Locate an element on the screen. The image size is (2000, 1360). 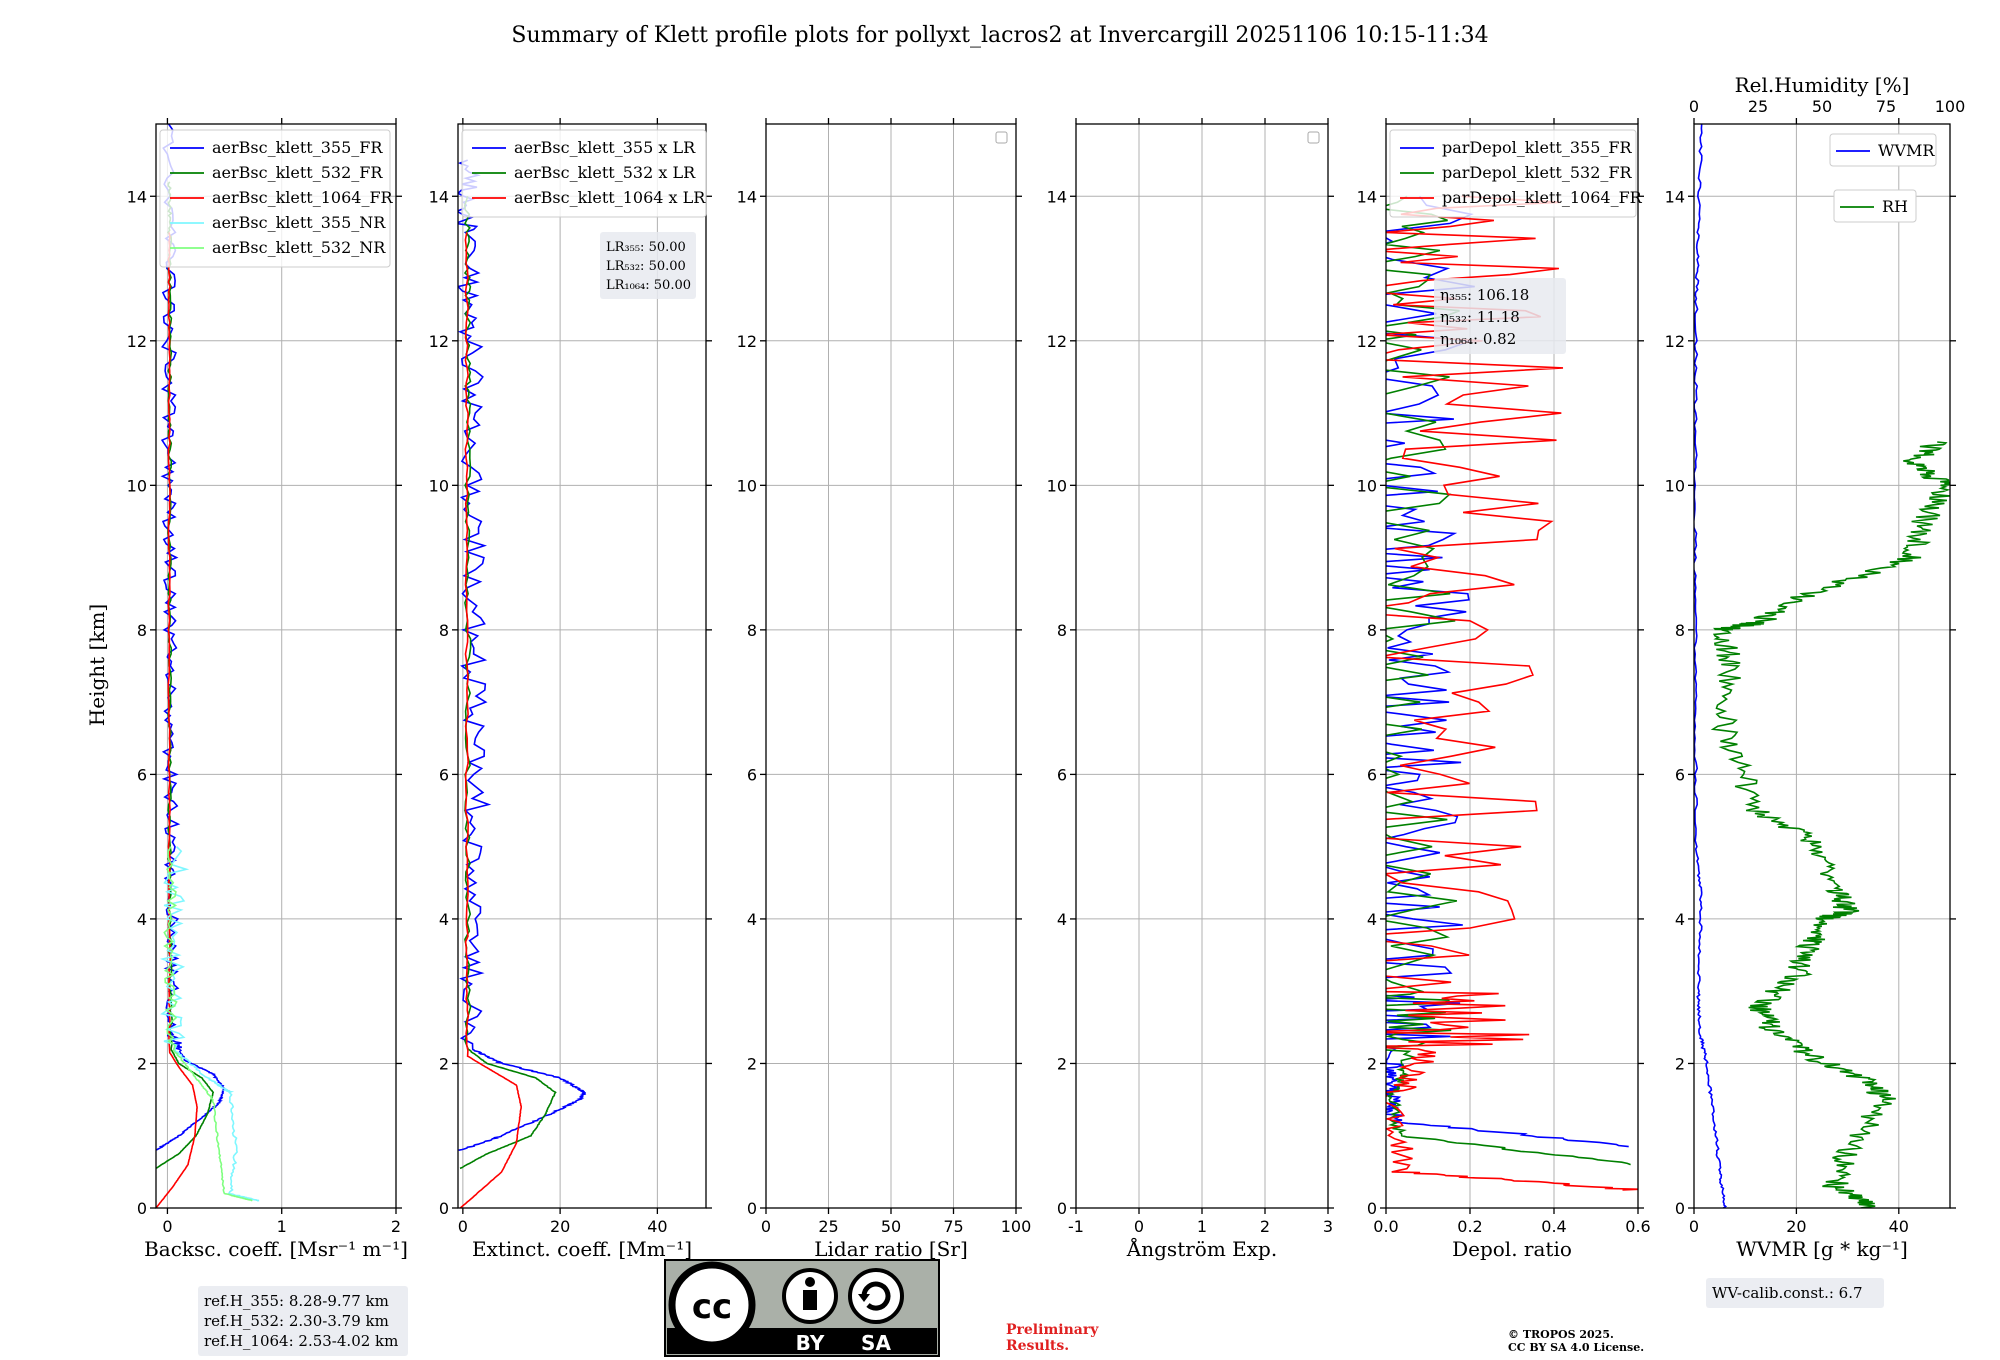
series-line-aerBsc_klett_532 x LR is located at coordinates (508, 683).